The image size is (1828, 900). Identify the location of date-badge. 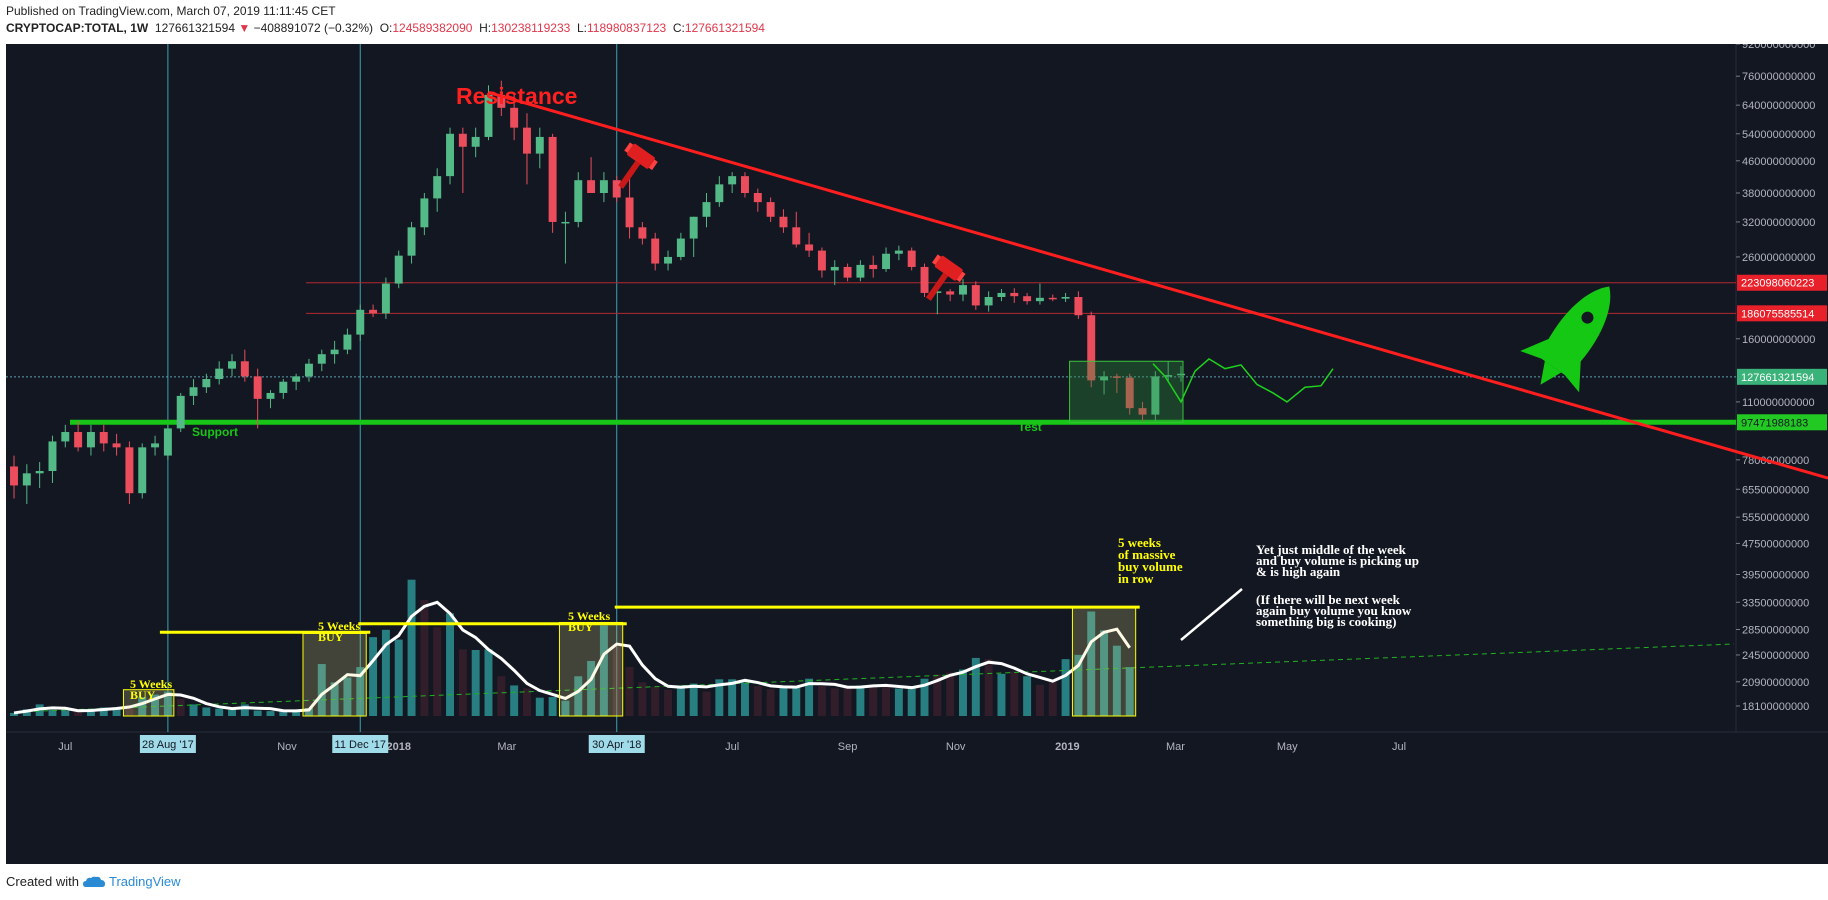
(167, 744).